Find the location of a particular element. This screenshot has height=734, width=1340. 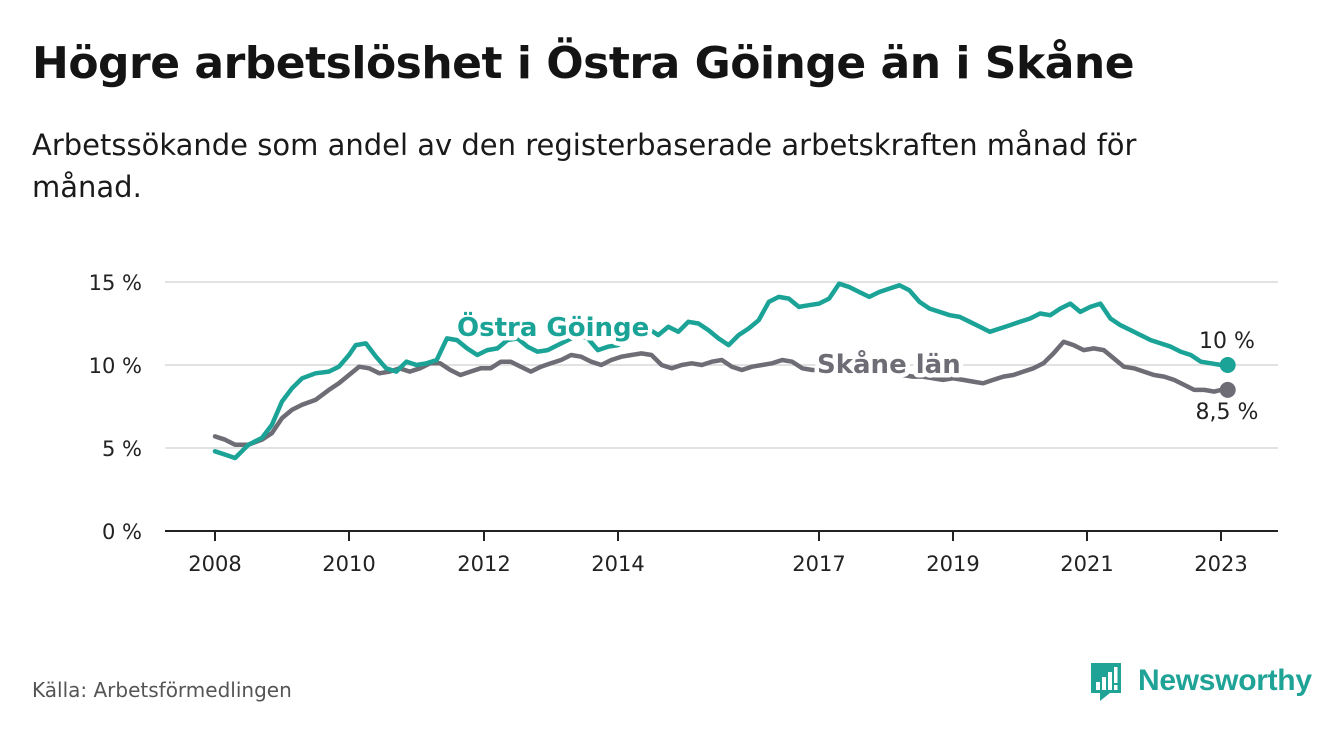

brand-name: Newsworthy is located at coordinates (1225, 680).